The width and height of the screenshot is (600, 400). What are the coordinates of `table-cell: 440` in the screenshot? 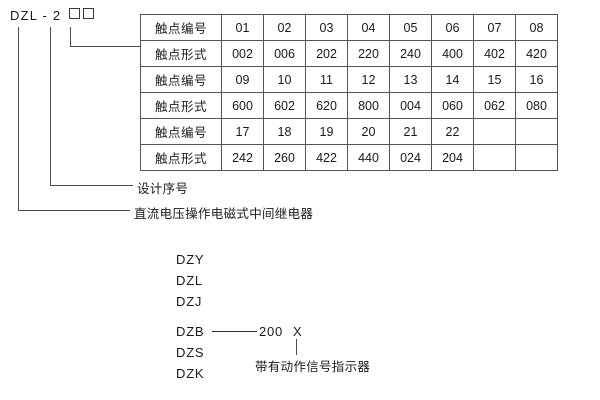 It's located at (368, 157).